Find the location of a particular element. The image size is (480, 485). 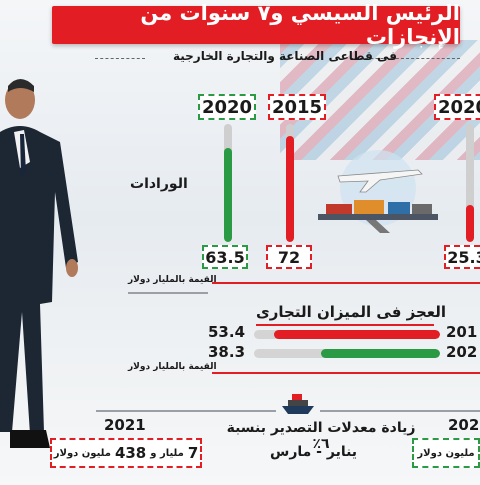

exports-left-year: 2021 is located at coordinates (125, 425).